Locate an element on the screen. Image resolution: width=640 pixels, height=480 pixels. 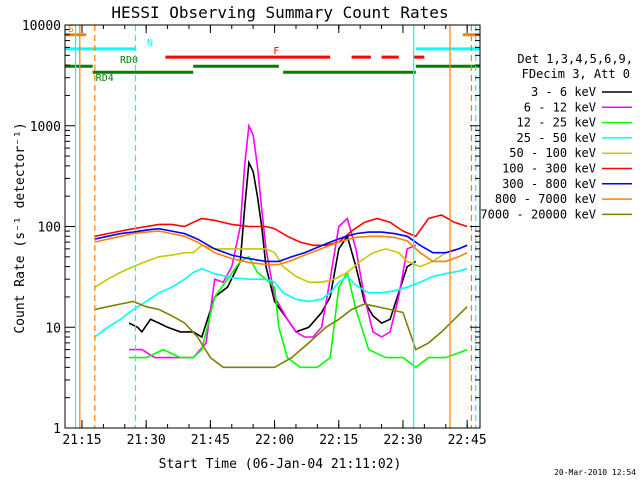
x-tick-label-6: 22:30 is located at coordinates (402, 440).